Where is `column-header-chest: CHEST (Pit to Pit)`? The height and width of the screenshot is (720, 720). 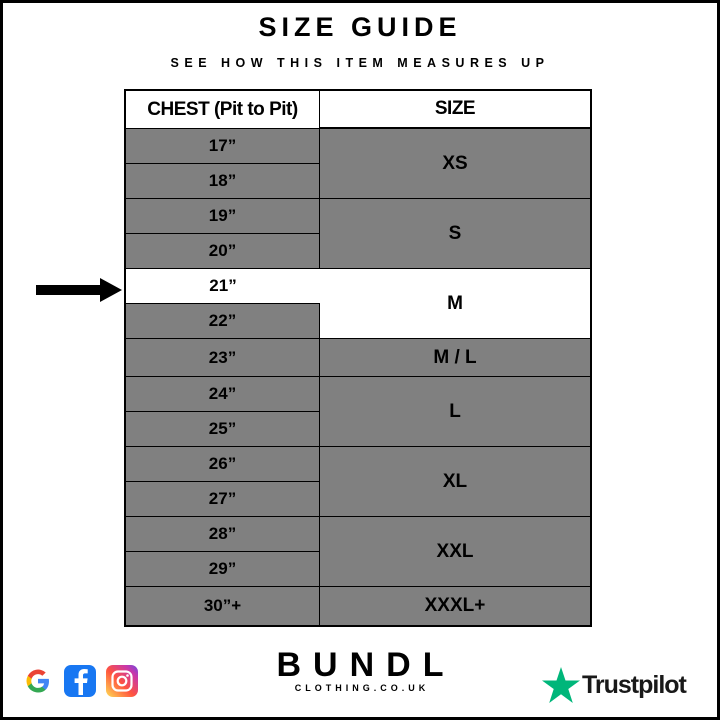 column-header-chest: CHEST (Pit to Pit) is located at coordinates (223, 110).